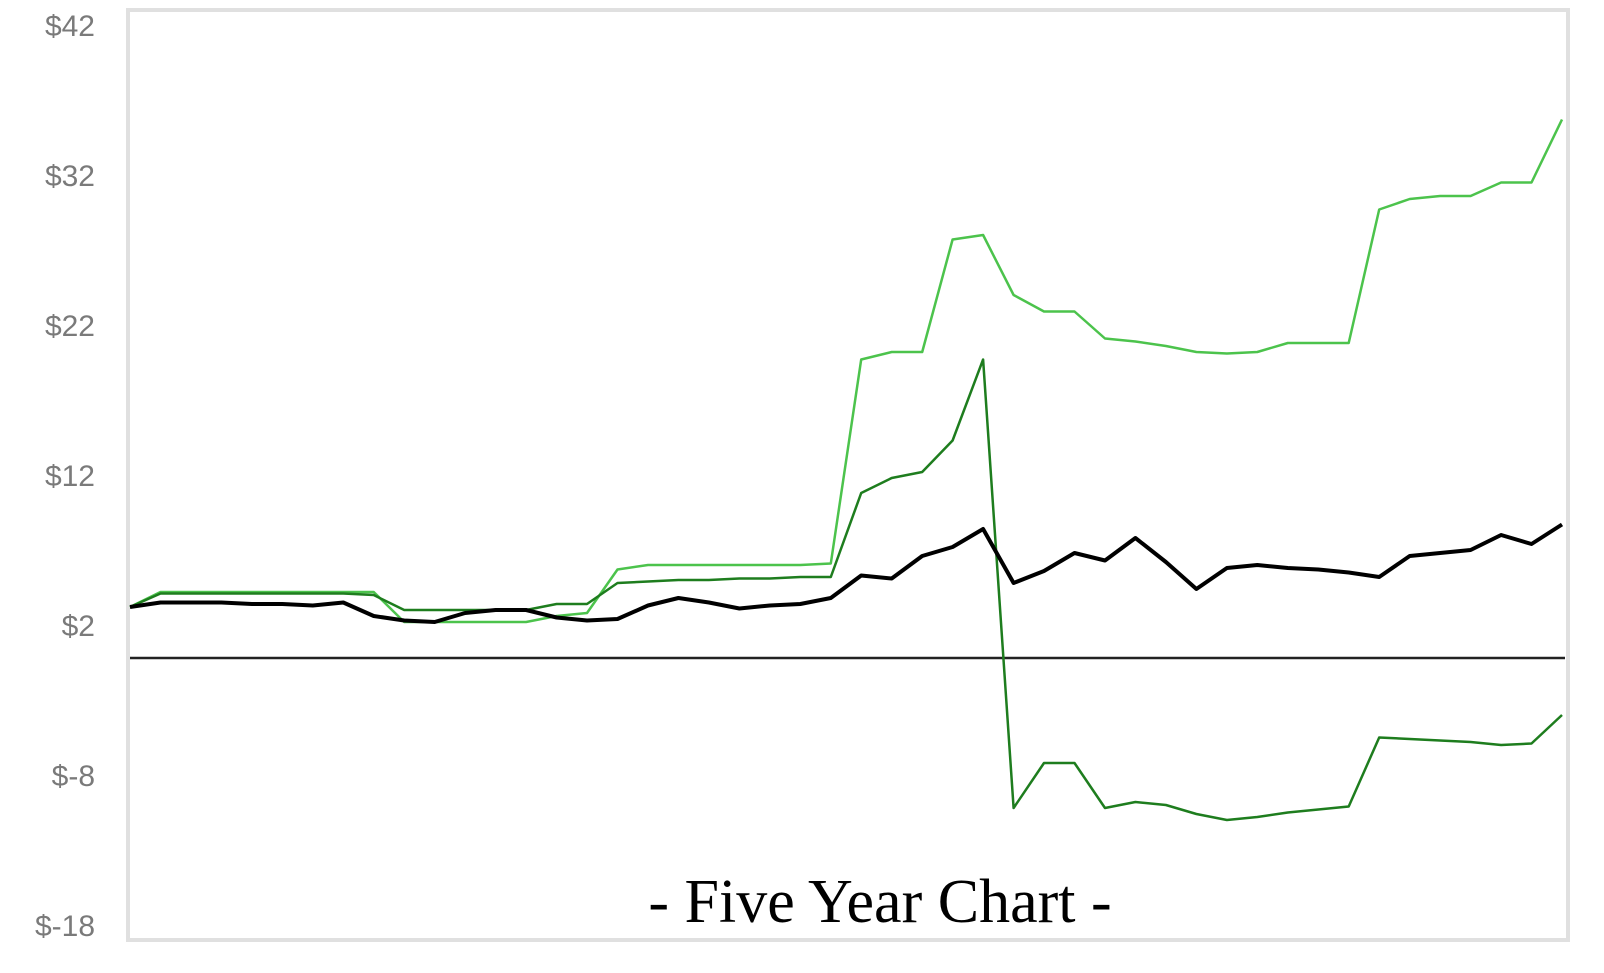 Image resolution: width=1604 pixels, height=973 pixels. Describe the element at coordinates (70, 326) in the screenshot. I see `y-tick-label: $22` at that location.